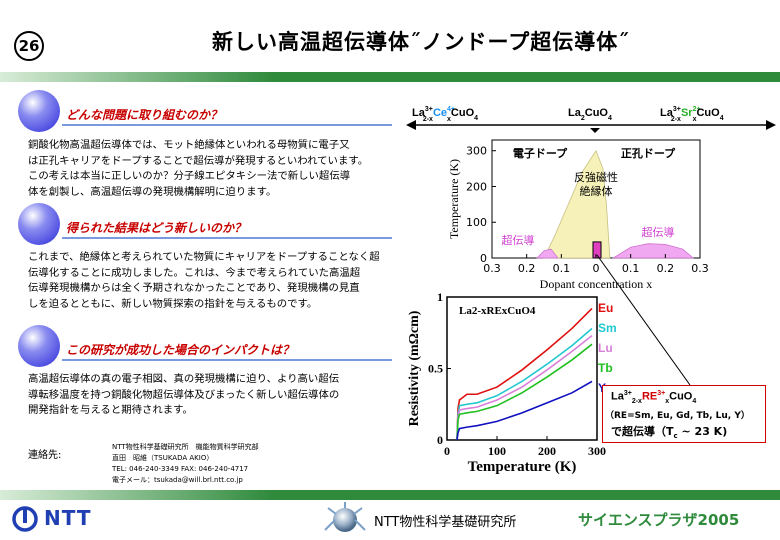  I want to click on contact-line: TEL: 046-240-3349 FAX: 046-240-4717, so click(180, 469).